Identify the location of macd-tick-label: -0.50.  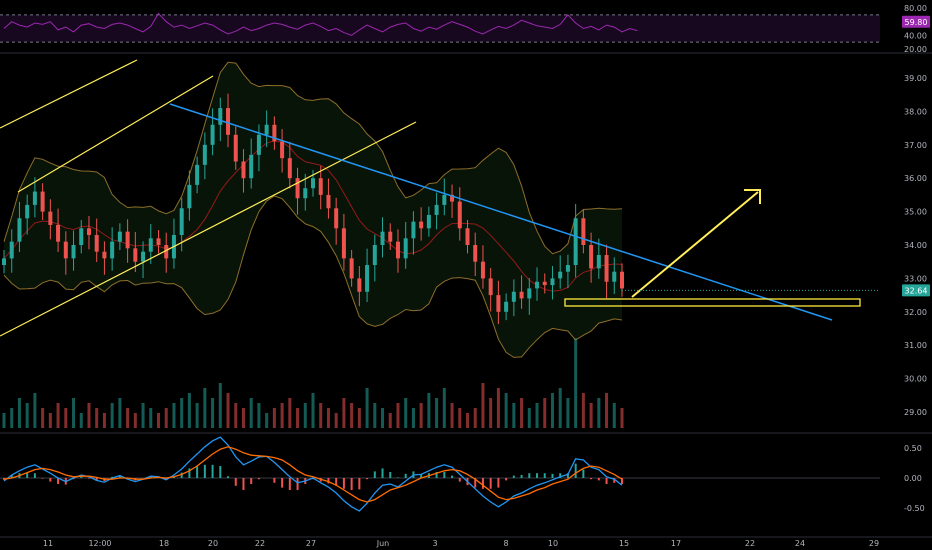
(914, 508).